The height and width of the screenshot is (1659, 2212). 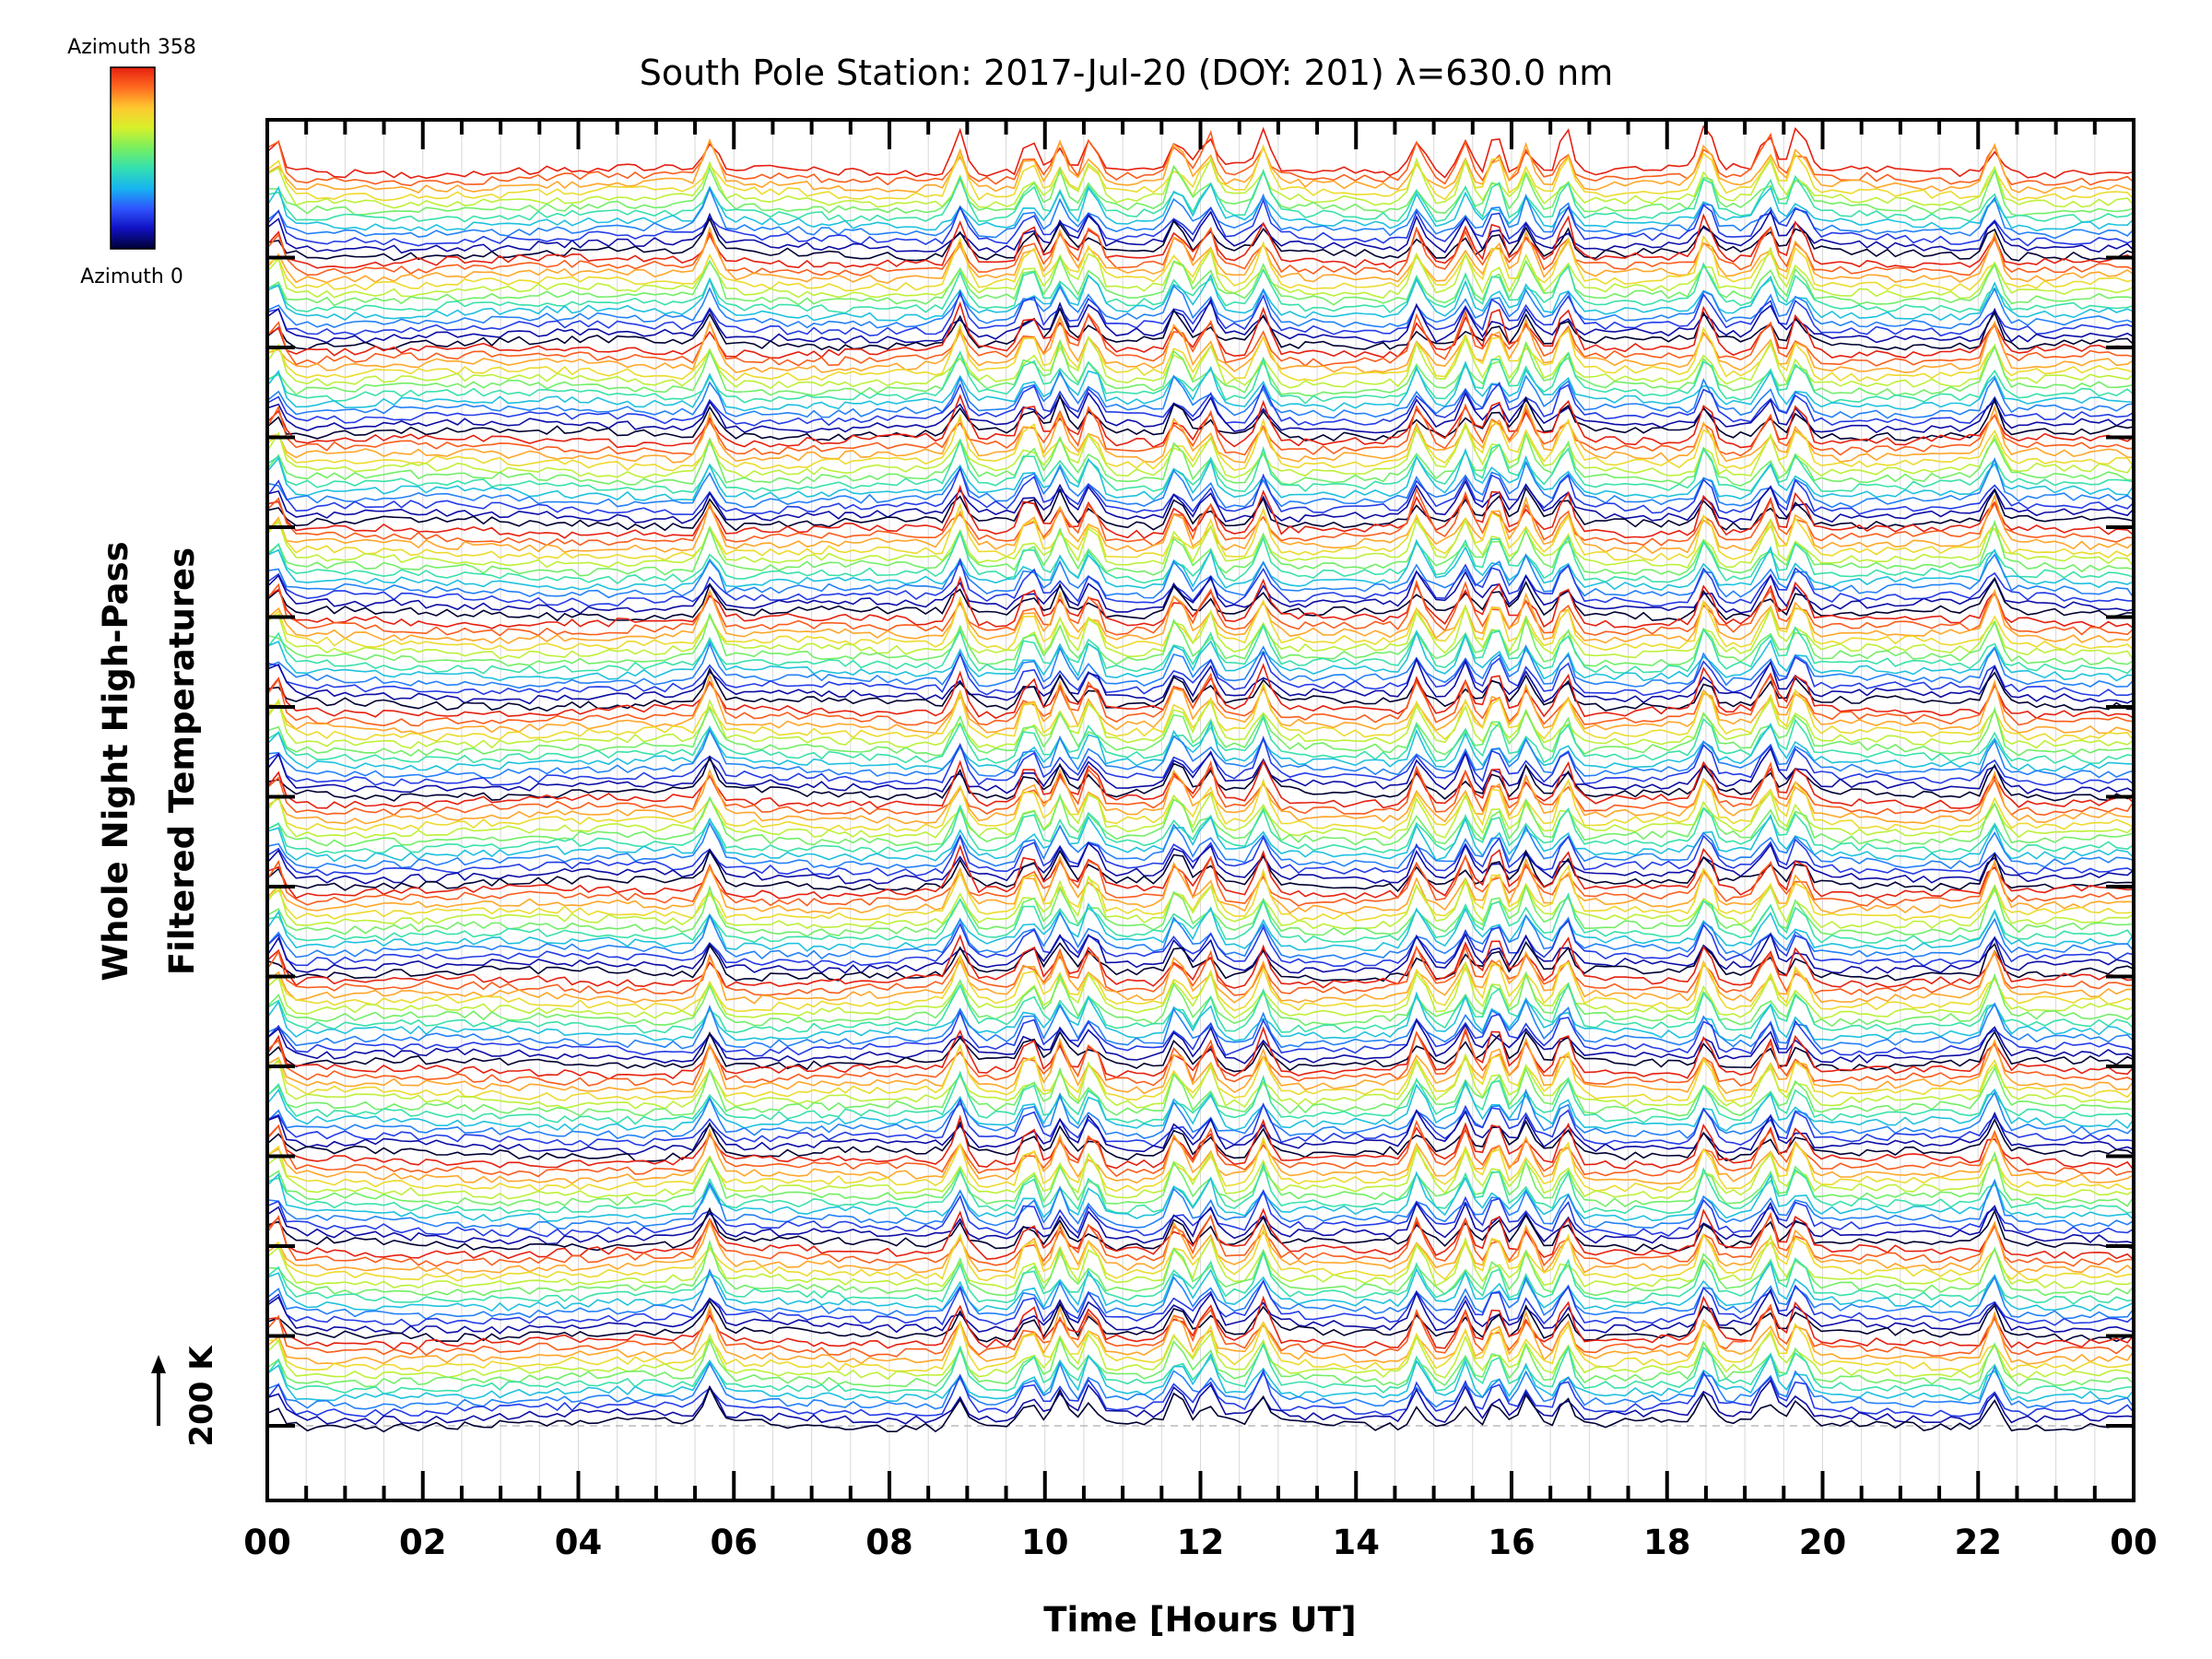 I want to click on colorbar, so click(x=133, y=158).